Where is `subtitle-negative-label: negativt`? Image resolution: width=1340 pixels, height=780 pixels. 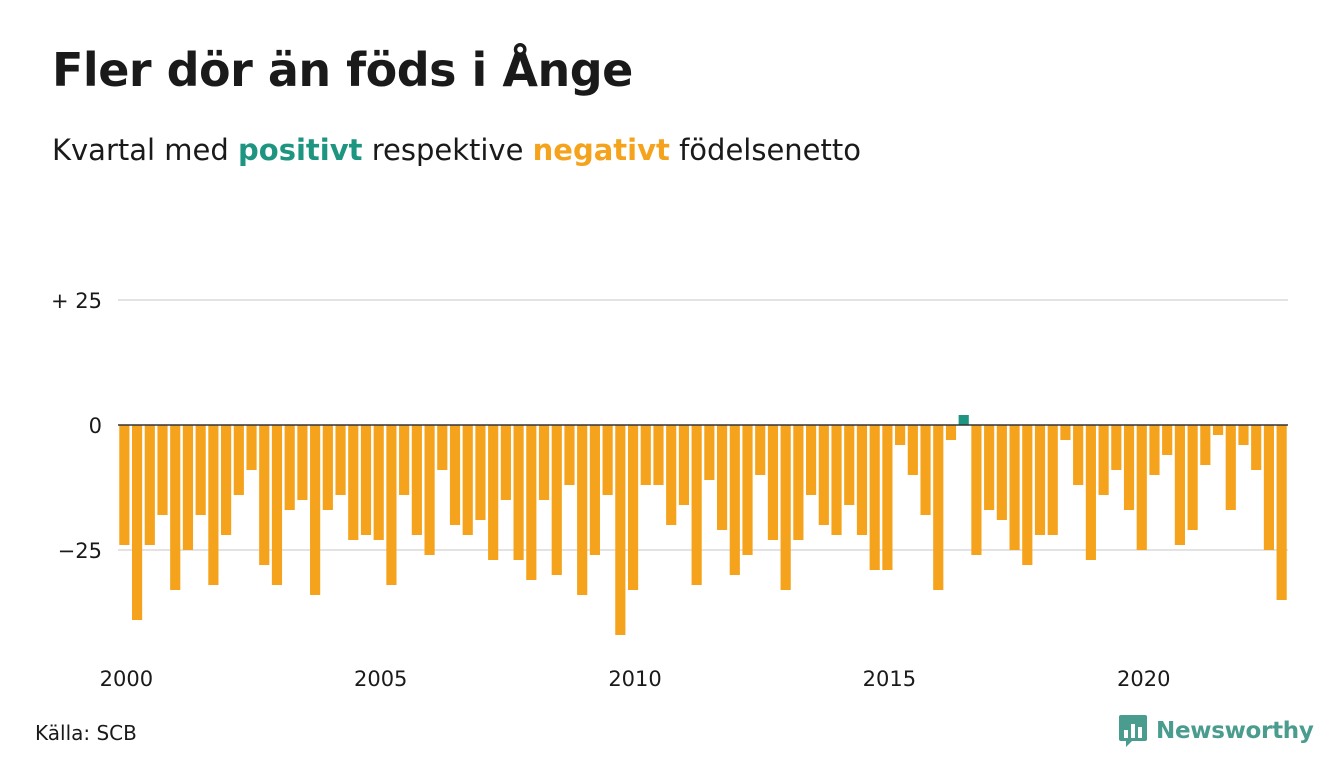
subtitle-negative-label: negativt is located at coordinates (601, 150).